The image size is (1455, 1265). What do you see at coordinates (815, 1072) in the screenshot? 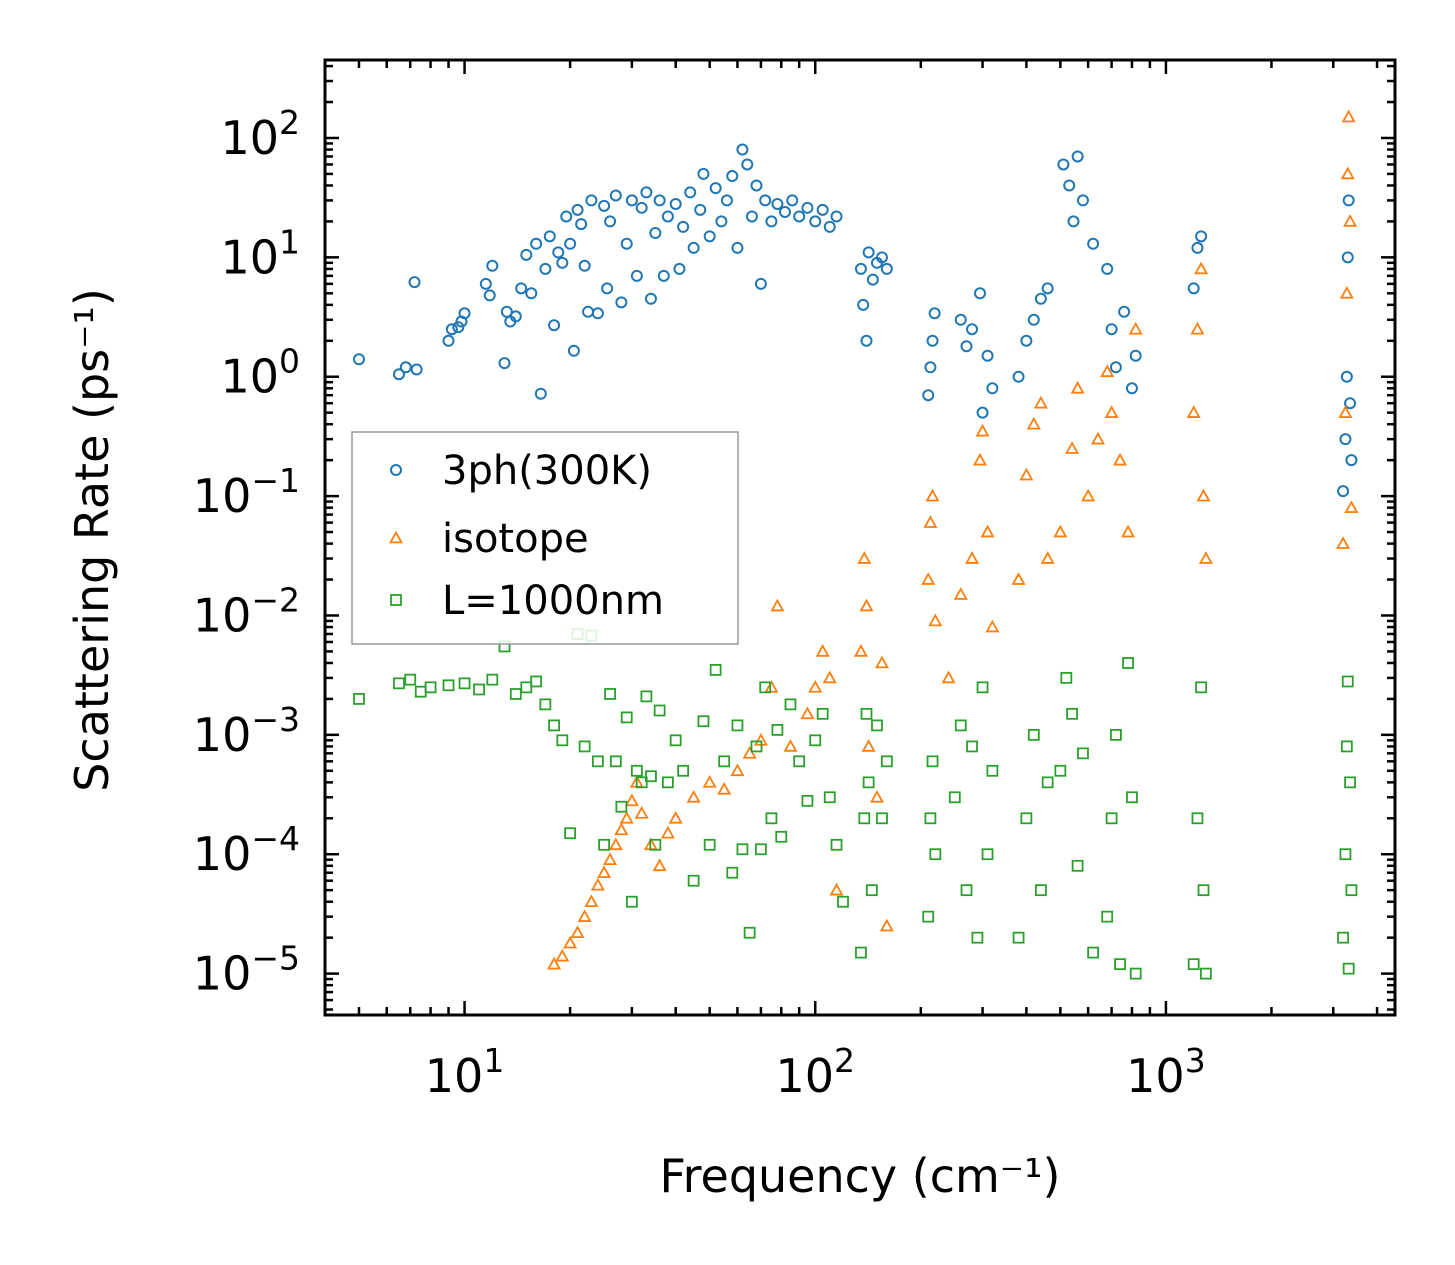
I see `x-tick-label: 102` at bounding box center [815, 1072].